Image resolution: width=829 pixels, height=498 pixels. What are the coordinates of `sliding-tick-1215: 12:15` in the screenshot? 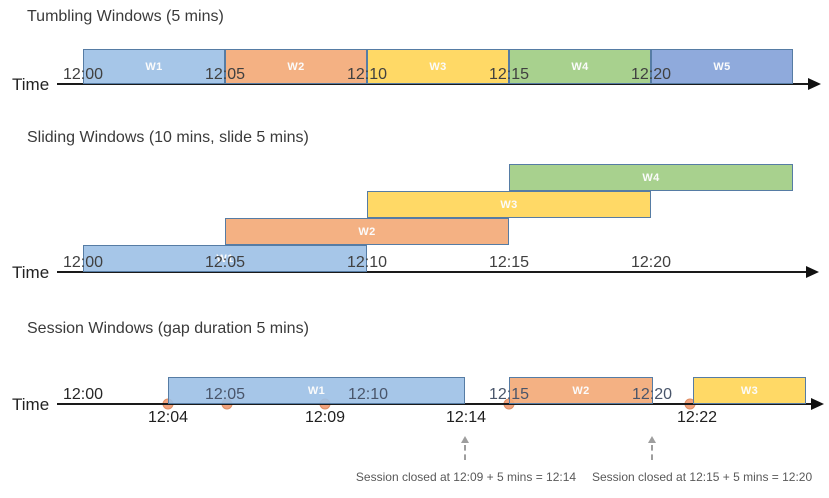 It's located at (509, 262).